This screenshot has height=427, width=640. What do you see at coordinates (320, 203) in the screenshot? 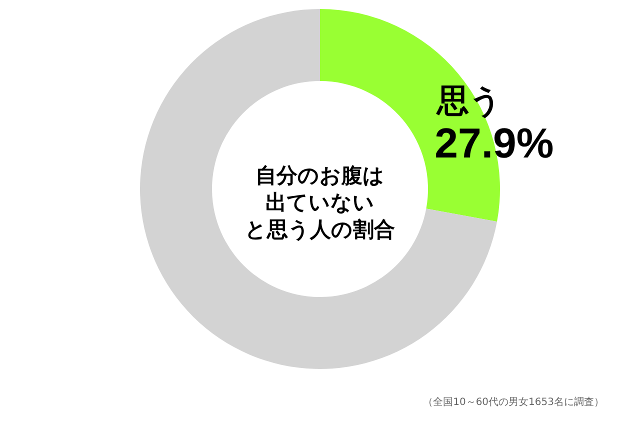
I see `title: 自分のお腹は出ていないと思う人の割合` at bounding box center [320, 203].